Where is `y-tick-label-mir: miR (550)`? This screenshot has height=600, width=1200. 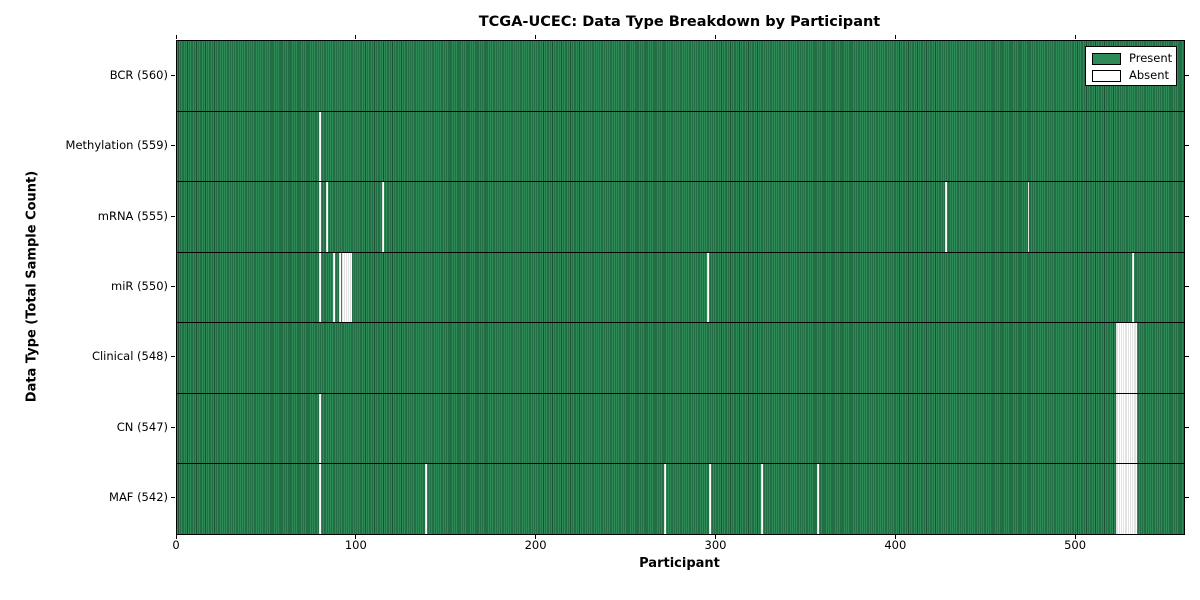 y-tick-label-mir: miR (550) is located at coordinates (139, 286).